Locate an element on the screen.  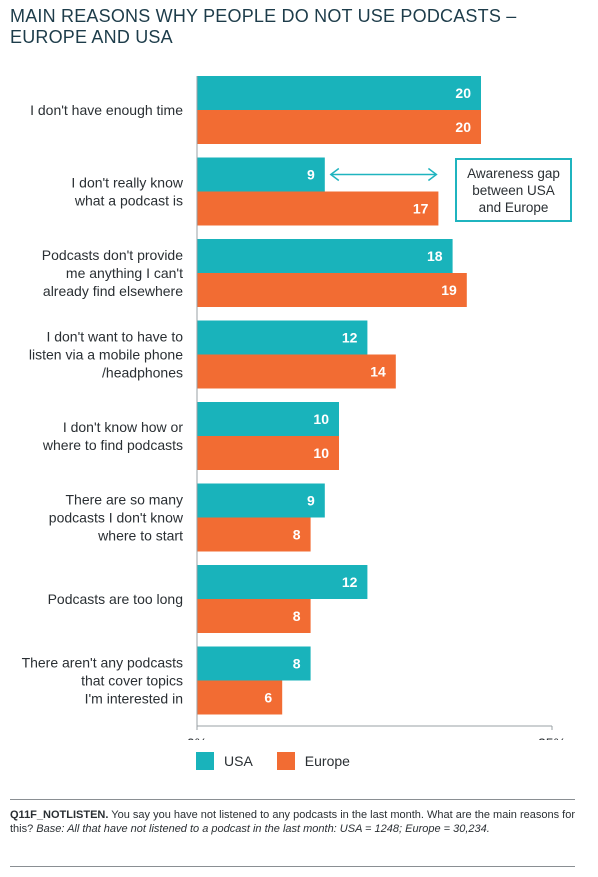
legend-swatch-usa is located at coordinates (205, 761).